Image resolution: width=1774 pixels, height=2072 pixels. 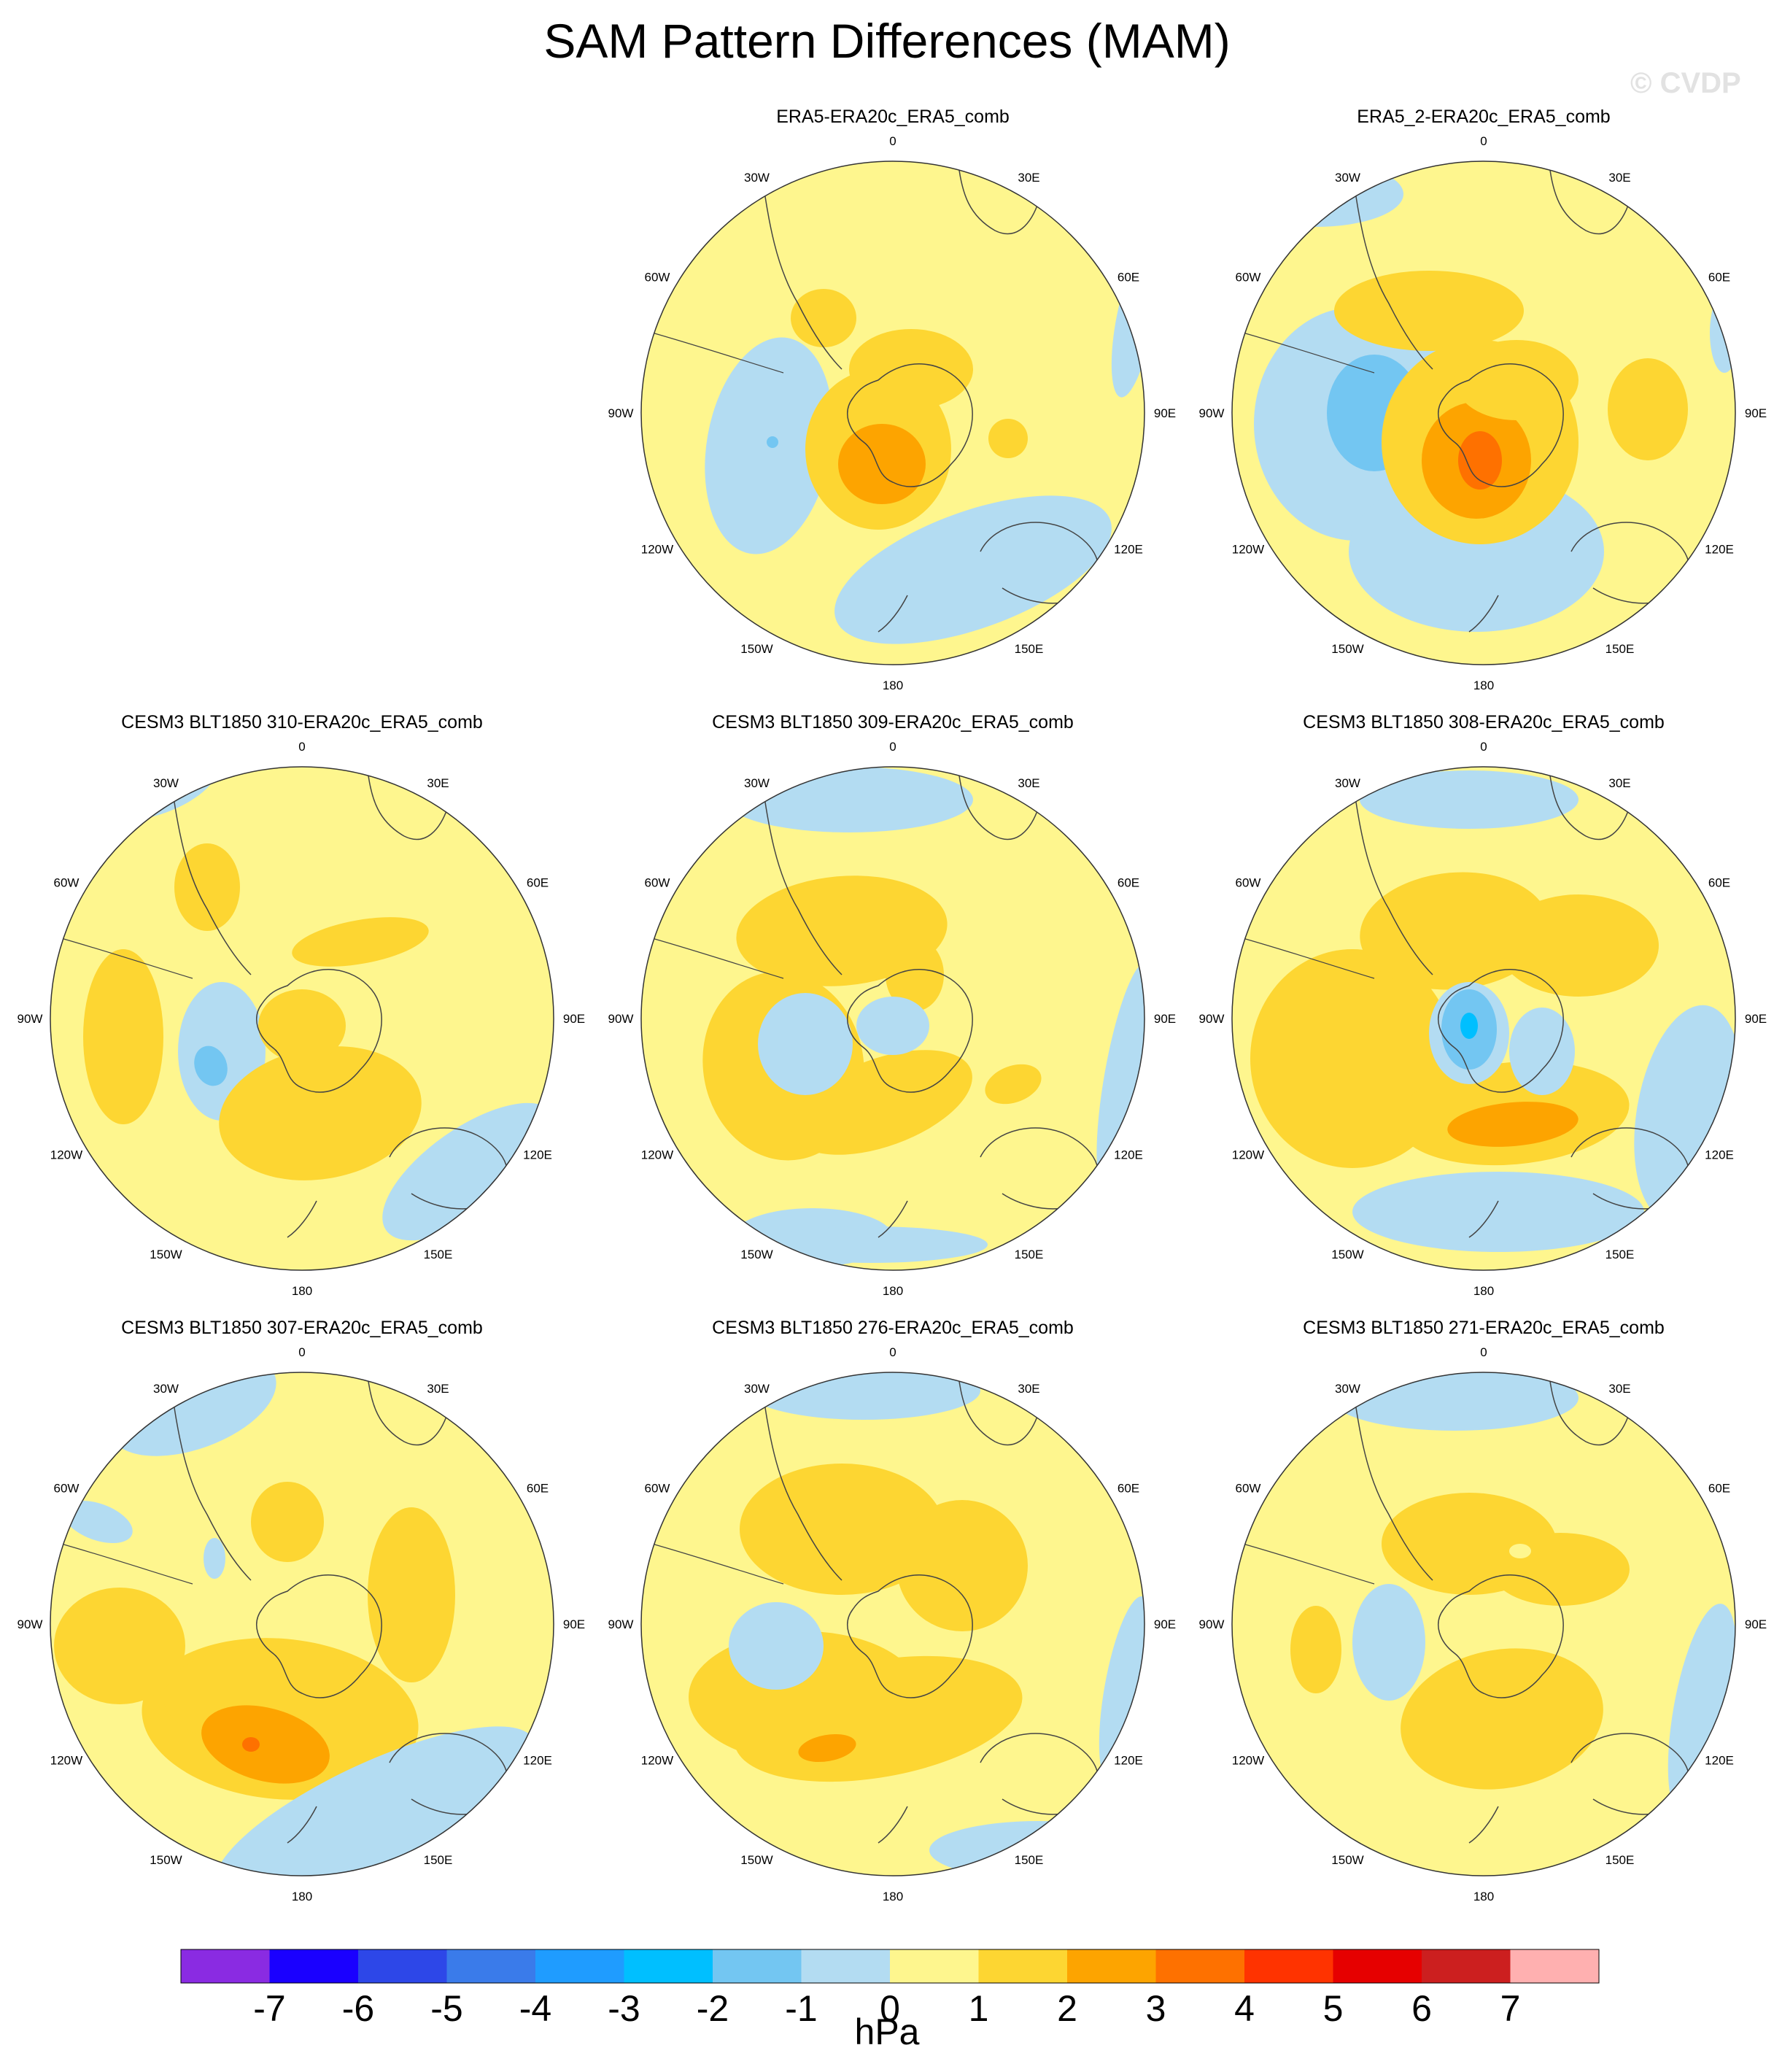 What do you see at coordinates (302, 1328) in the screenshot?
I see `panel-title-cesm3-307: CESM3 BLT1850 307-ERA20c_ERA5_comb` at bounding box center [302, 1328].